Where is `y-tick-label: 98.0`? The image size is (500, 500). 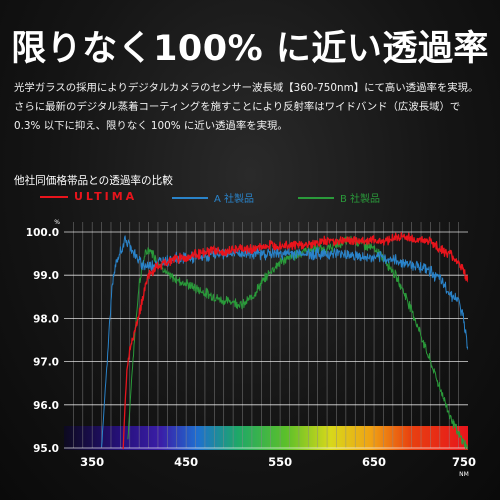
y-tick-label: 98.0 is located at coordinates (46, 319).